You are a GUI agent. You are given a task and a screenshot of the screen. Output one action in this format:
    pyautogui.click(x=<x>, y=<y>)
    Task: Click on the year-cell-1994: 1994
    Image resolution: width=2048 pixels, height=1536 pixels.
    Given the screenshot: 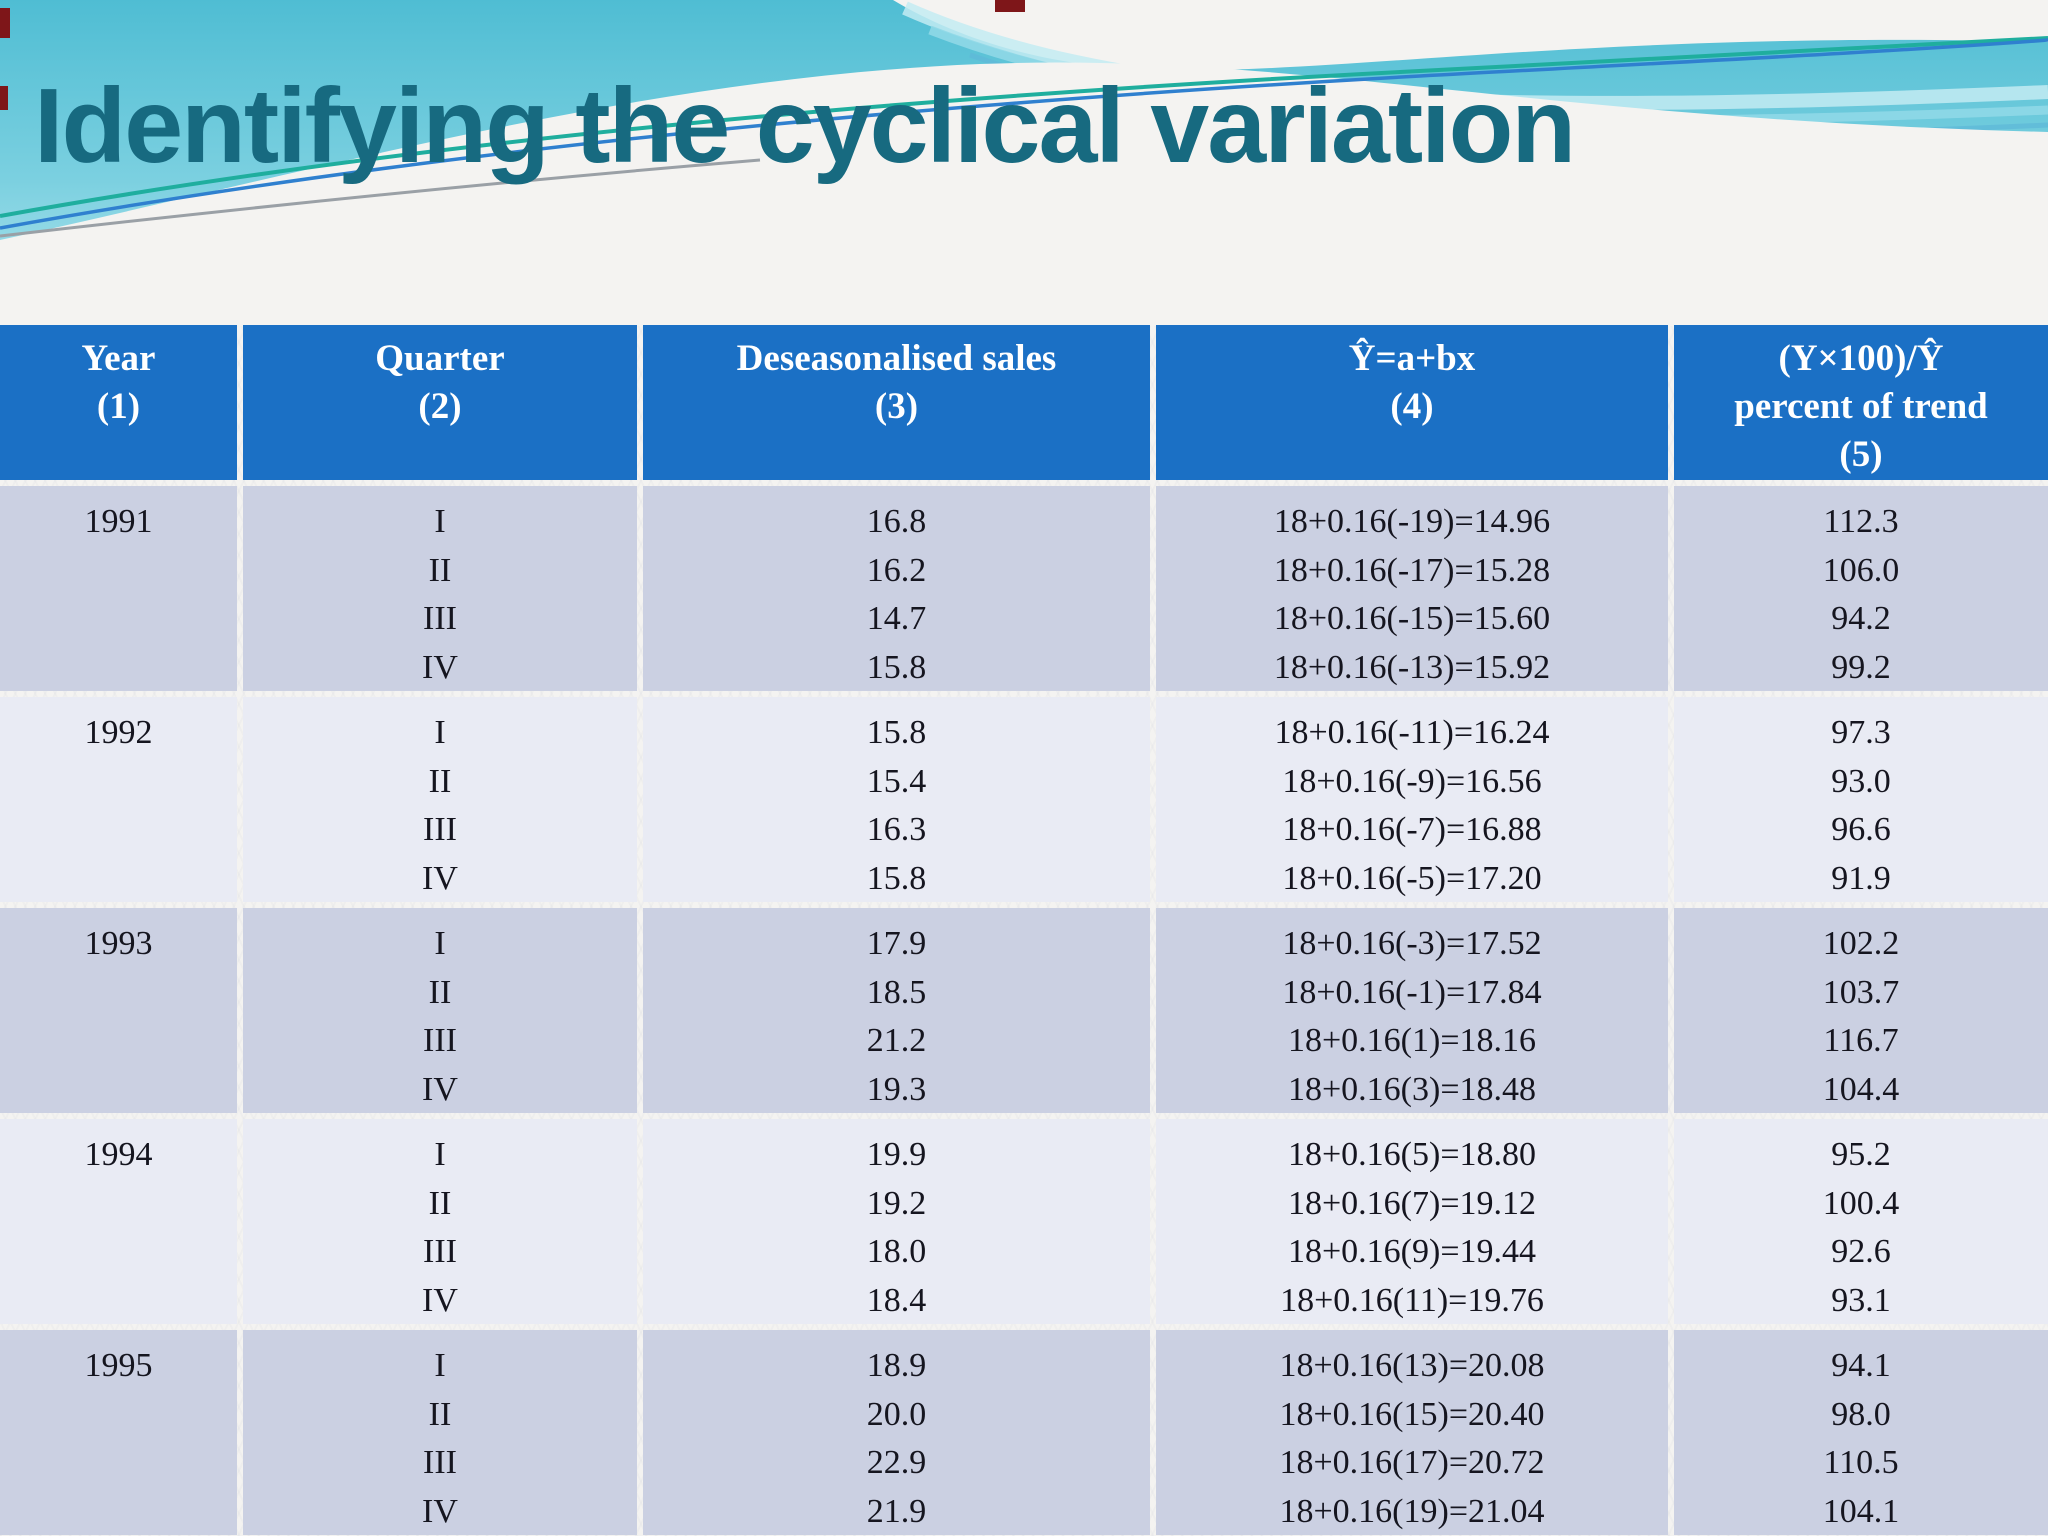 What is the action you would take?
    pyautogui.click(x=118, y=1221)
    